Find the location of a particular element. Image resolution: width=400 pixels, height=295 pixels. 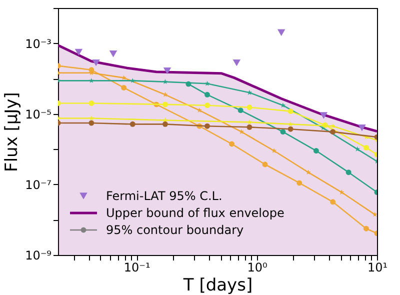

legend-label: Upper bound of flux envelope is located at coordinates (195, 213).